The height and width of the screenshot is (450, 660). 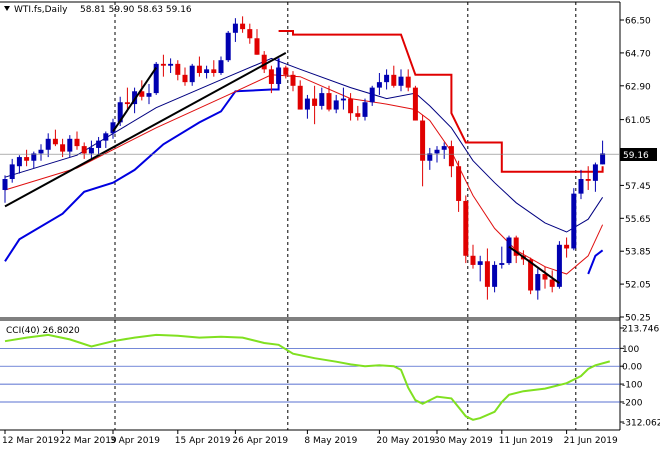 What do you see at coordinates (640, 330) in the screenshot?
I see `cci-tick-label: 213.746` at bounding box center [640, 330].